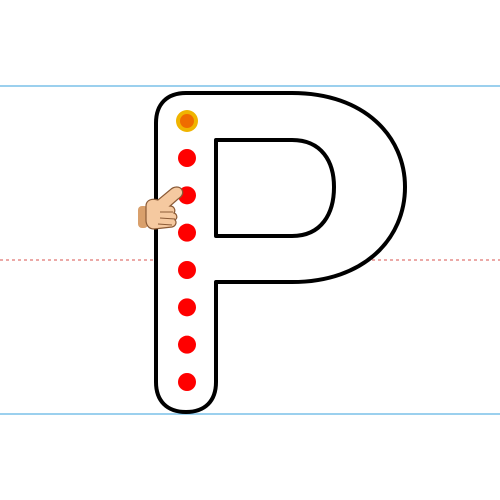 The height and width of the screenshot is (500, 500). I want to click on tracing-dots, so click(187, 270).